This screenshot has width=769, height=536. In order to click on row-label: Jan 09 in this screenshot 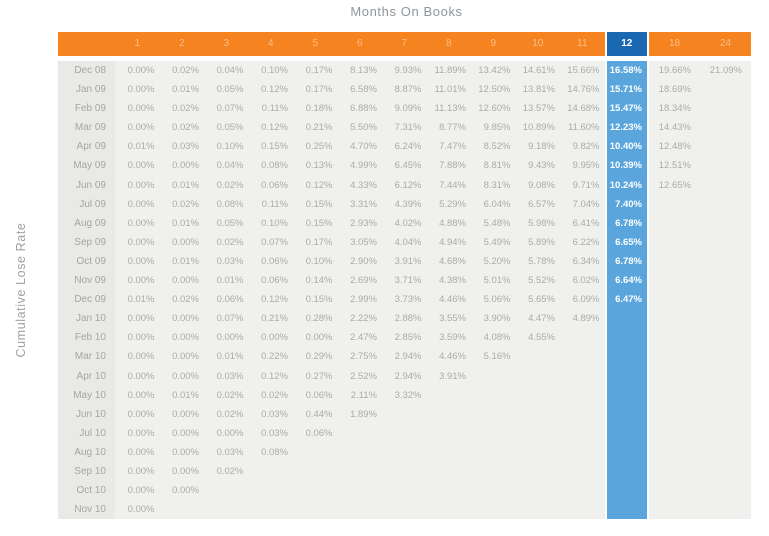, I will do `click(86, 90)`.